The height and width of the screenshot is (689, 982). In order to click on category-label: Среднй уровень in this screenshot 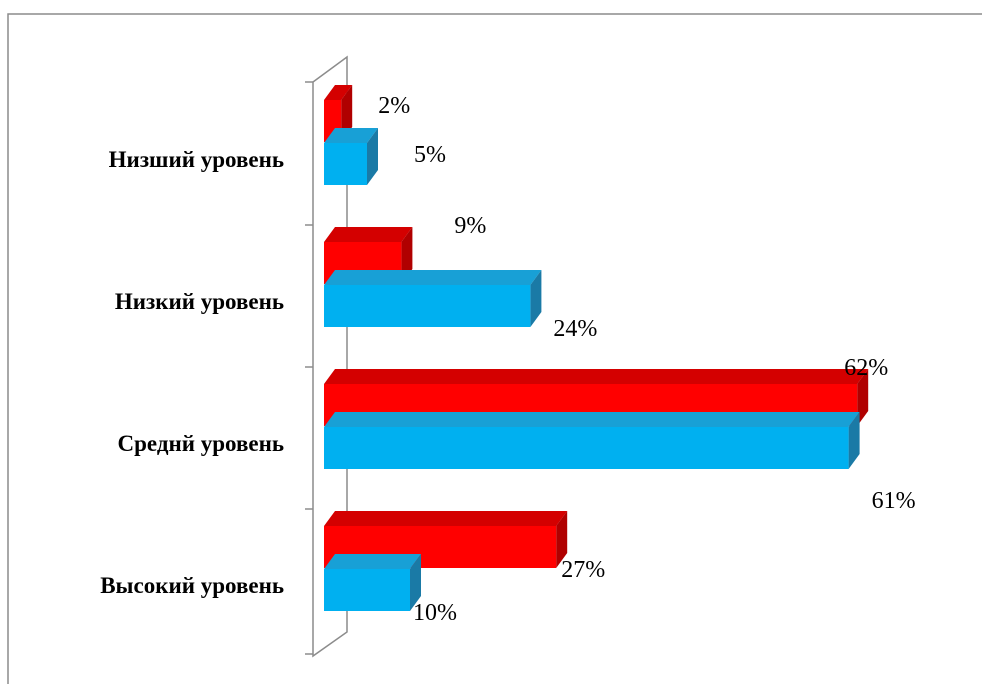, I will do `click(201, 443)`.